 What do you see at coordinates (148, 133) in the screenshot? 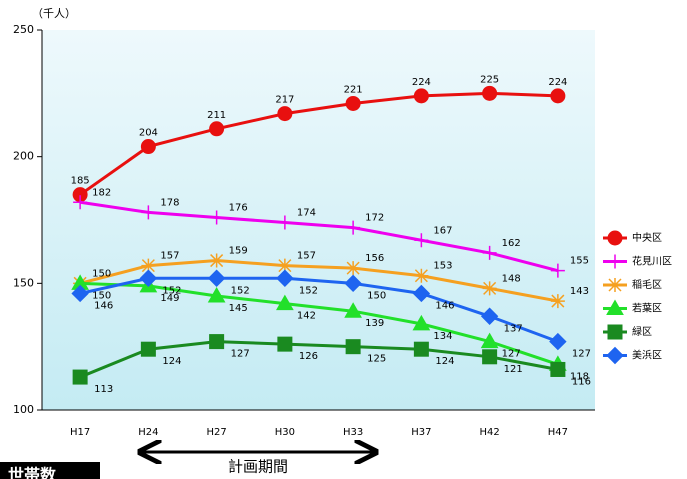
I see `data-label: 204` at bounding box center [148, 133].